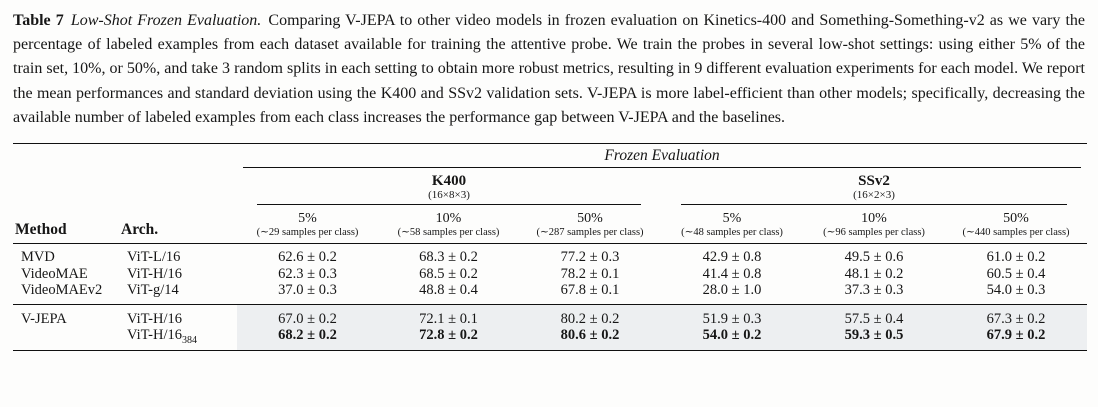 The image size is (1098, 407). What do you see at coordinates (732, 315) in the screenshot?
I see `value-cell: 51.9 ± 0.3` at bounding box center [732, 315].